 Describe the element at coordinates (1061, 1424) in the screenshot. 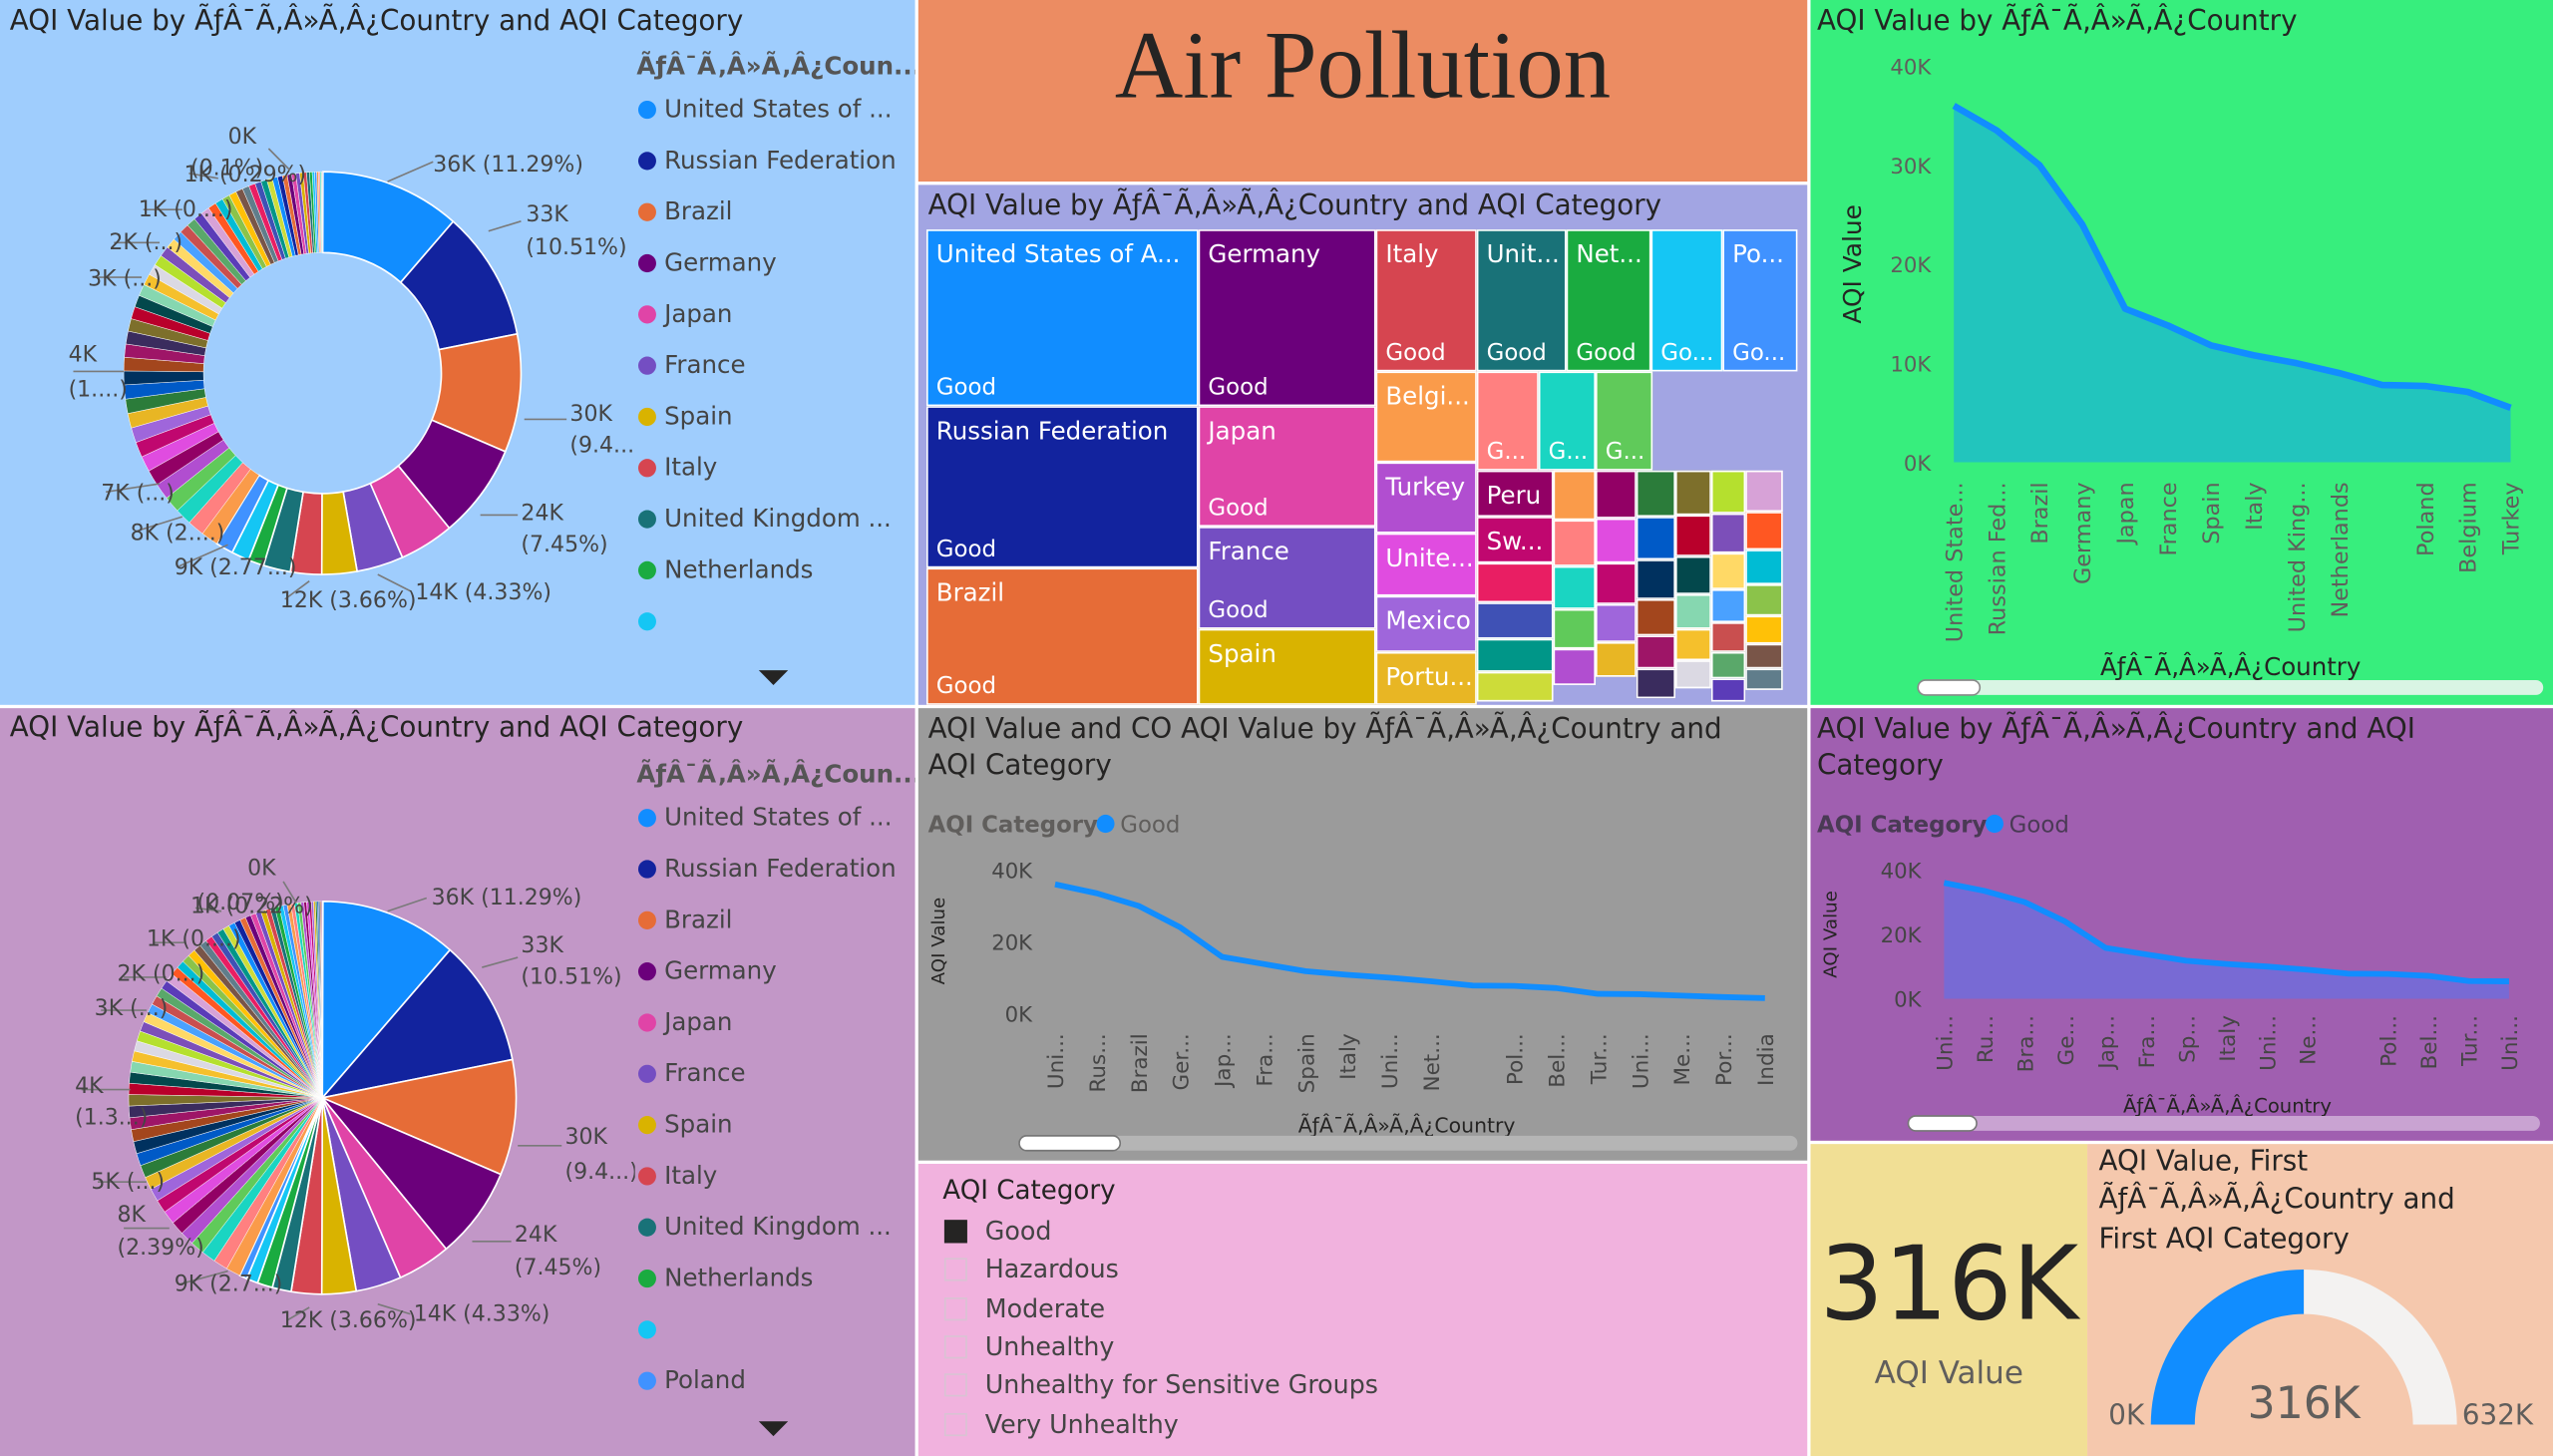

I see `slicer-item: Very Unhealthy` at that location.